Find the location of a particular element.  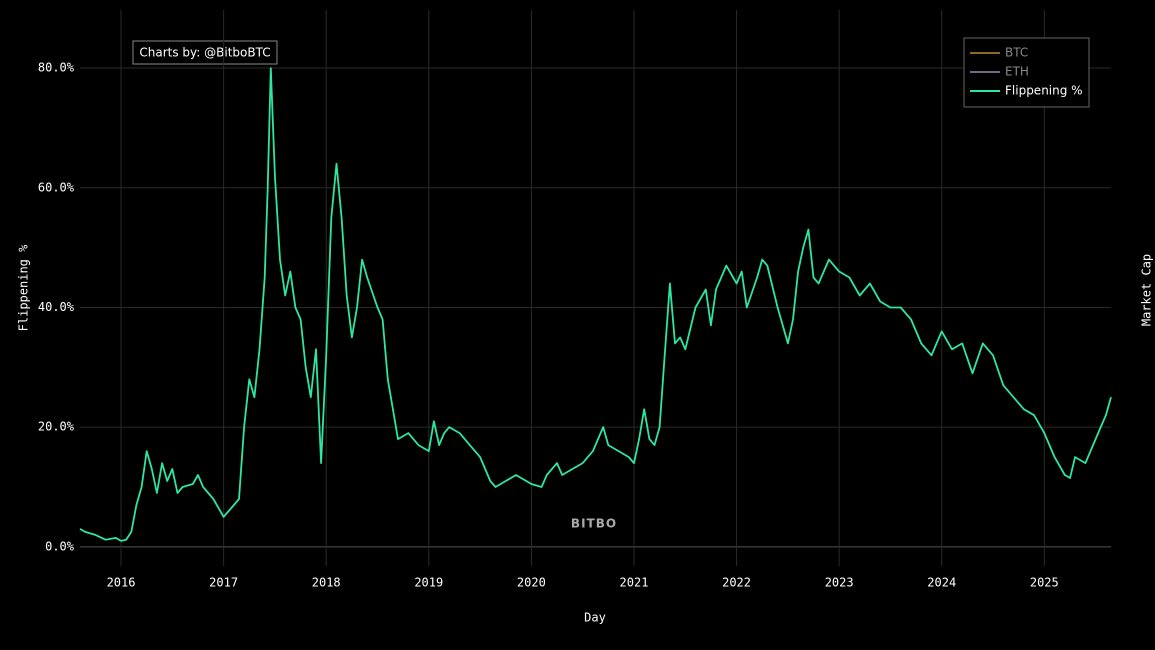

y-tick-label: 0.0% is located at coordinates (60, 546).